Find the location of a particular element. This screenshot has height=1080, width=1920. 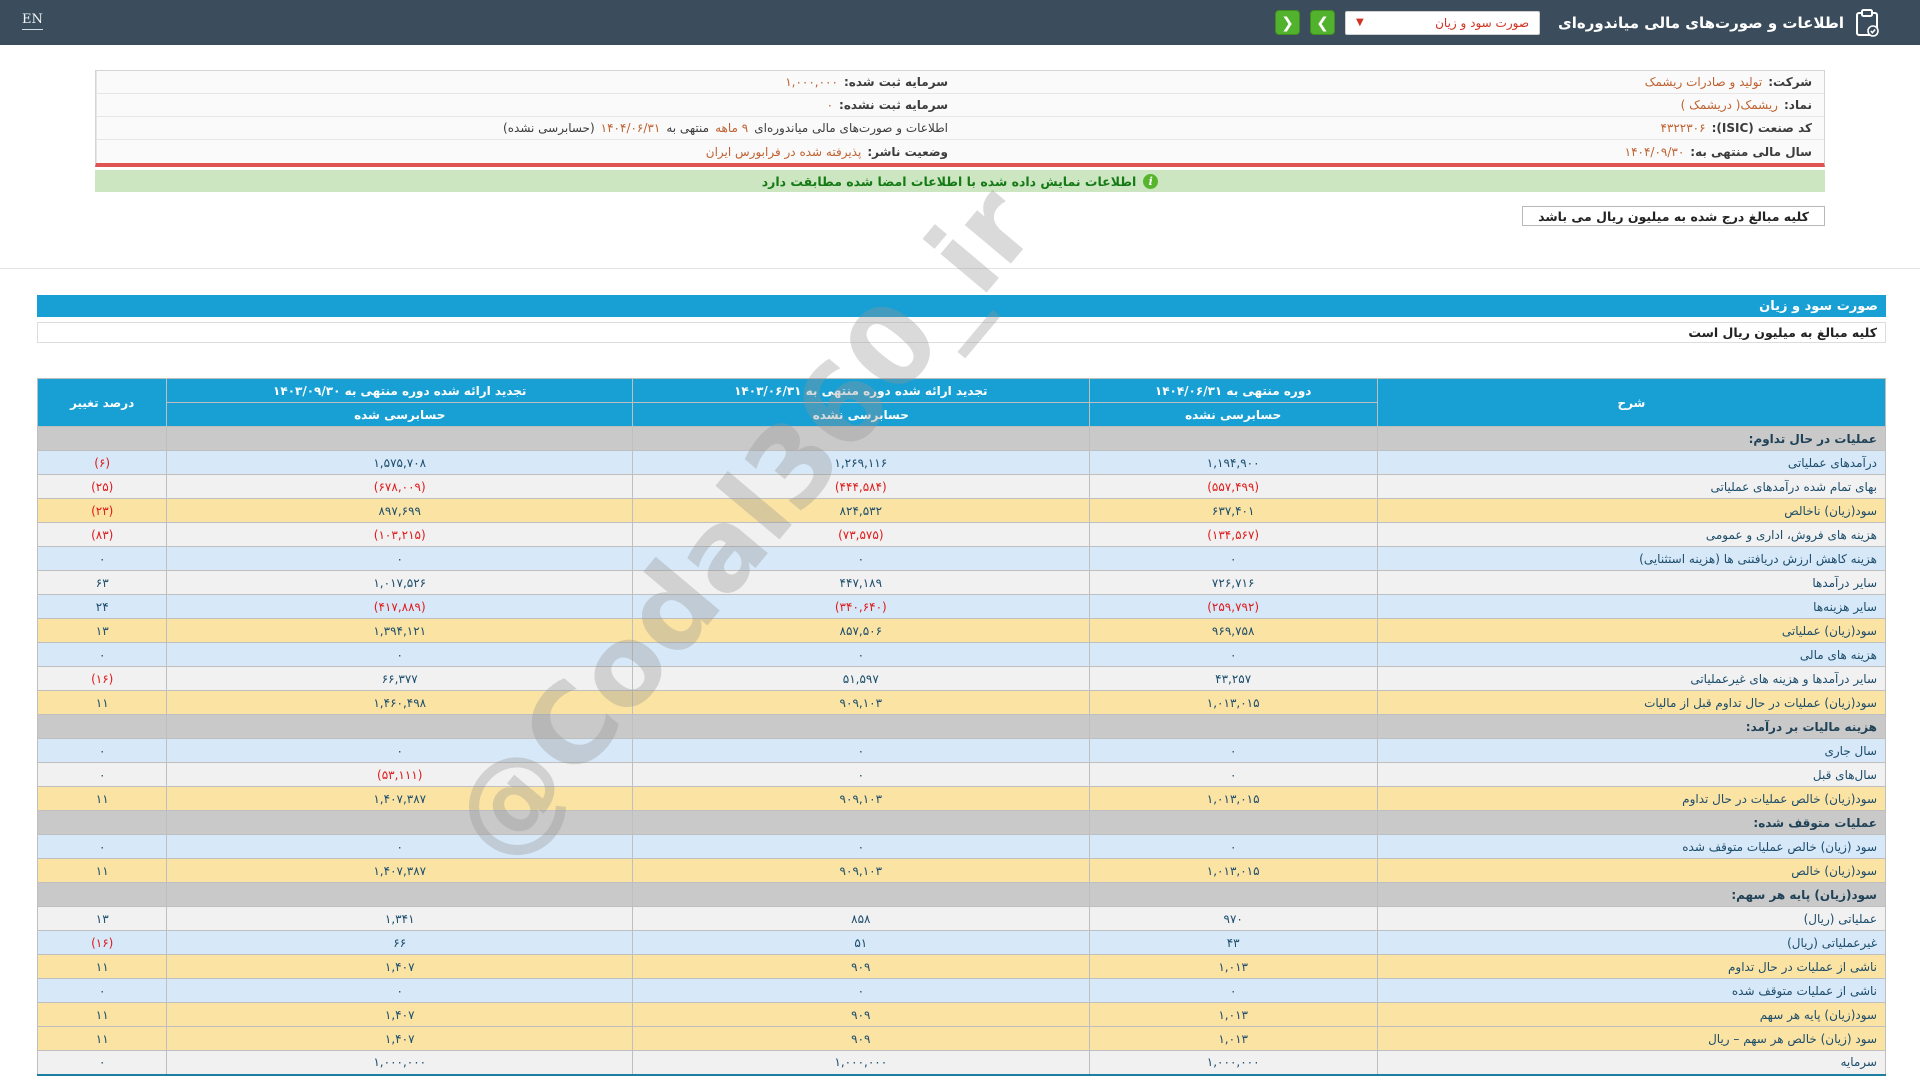

header-description: شرح is located at coordinates (1631, 402).